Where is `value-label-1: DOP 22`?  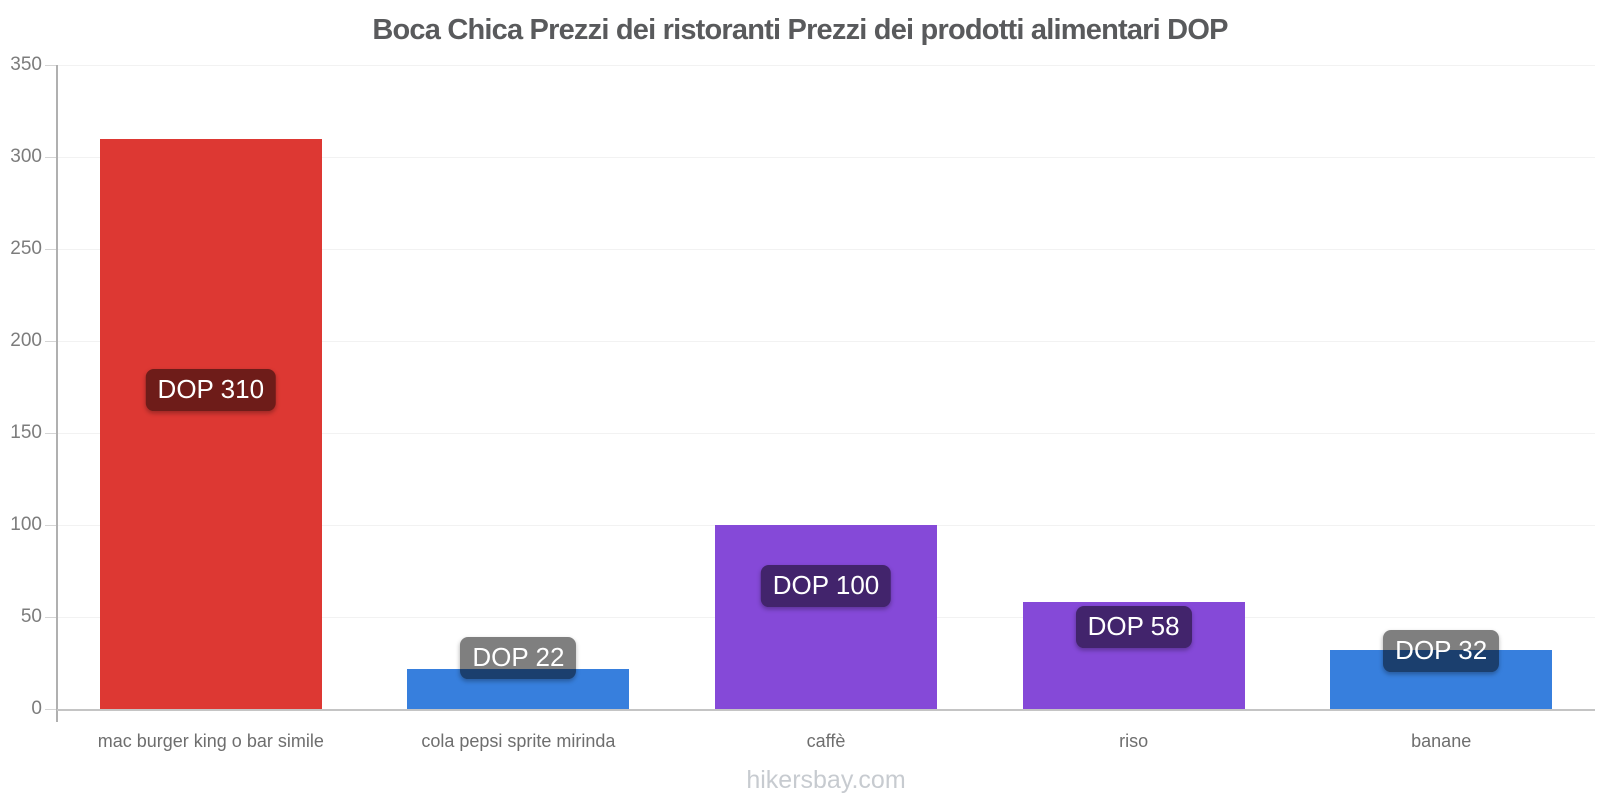 value-label-1: DOP 22 is located at coordinates (518, 658).